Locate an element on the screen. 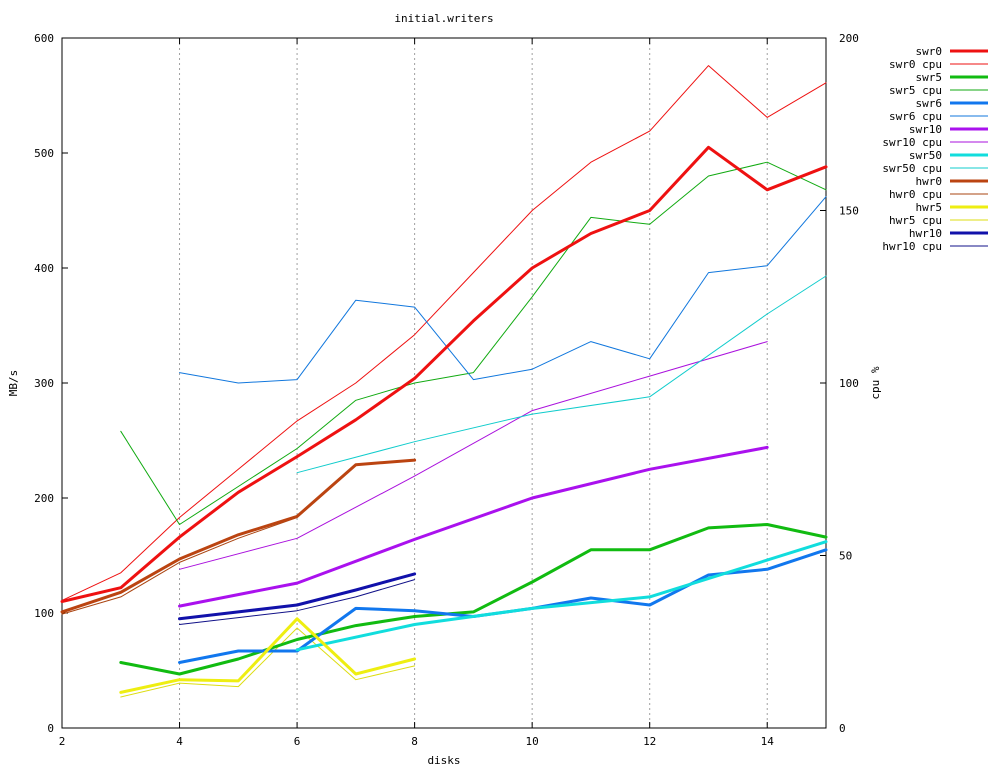  series-line-hwr5 is located at coordinates (268, 655).